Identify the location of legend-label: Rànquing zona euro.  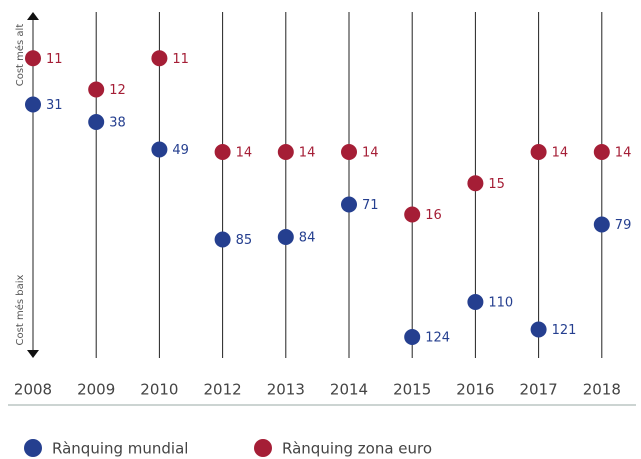
(357, 449).